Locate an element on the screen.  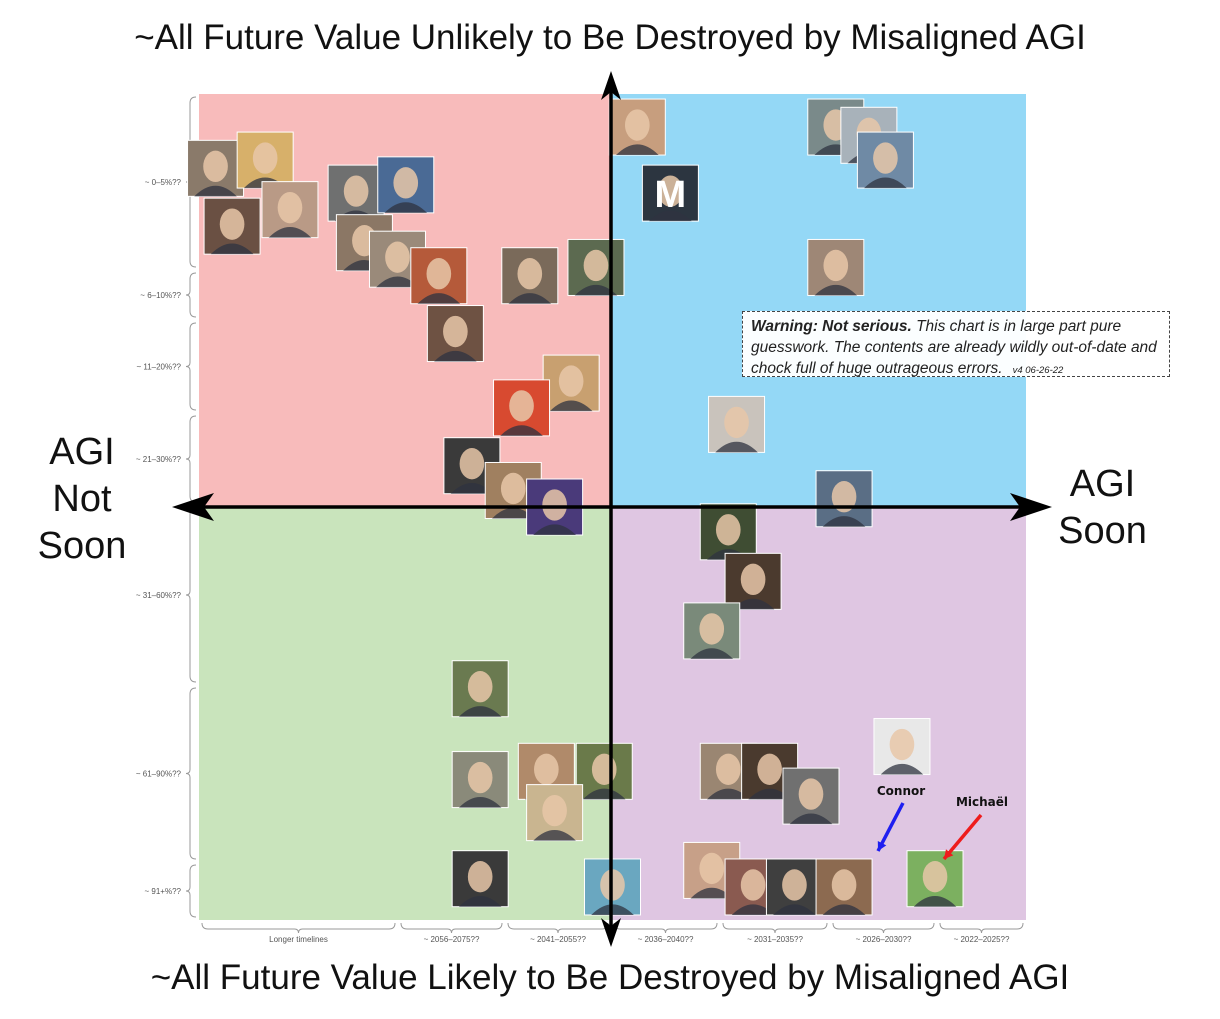
x-tick-label: ~ 2036–2040?? is located at coordinates (666, 939).